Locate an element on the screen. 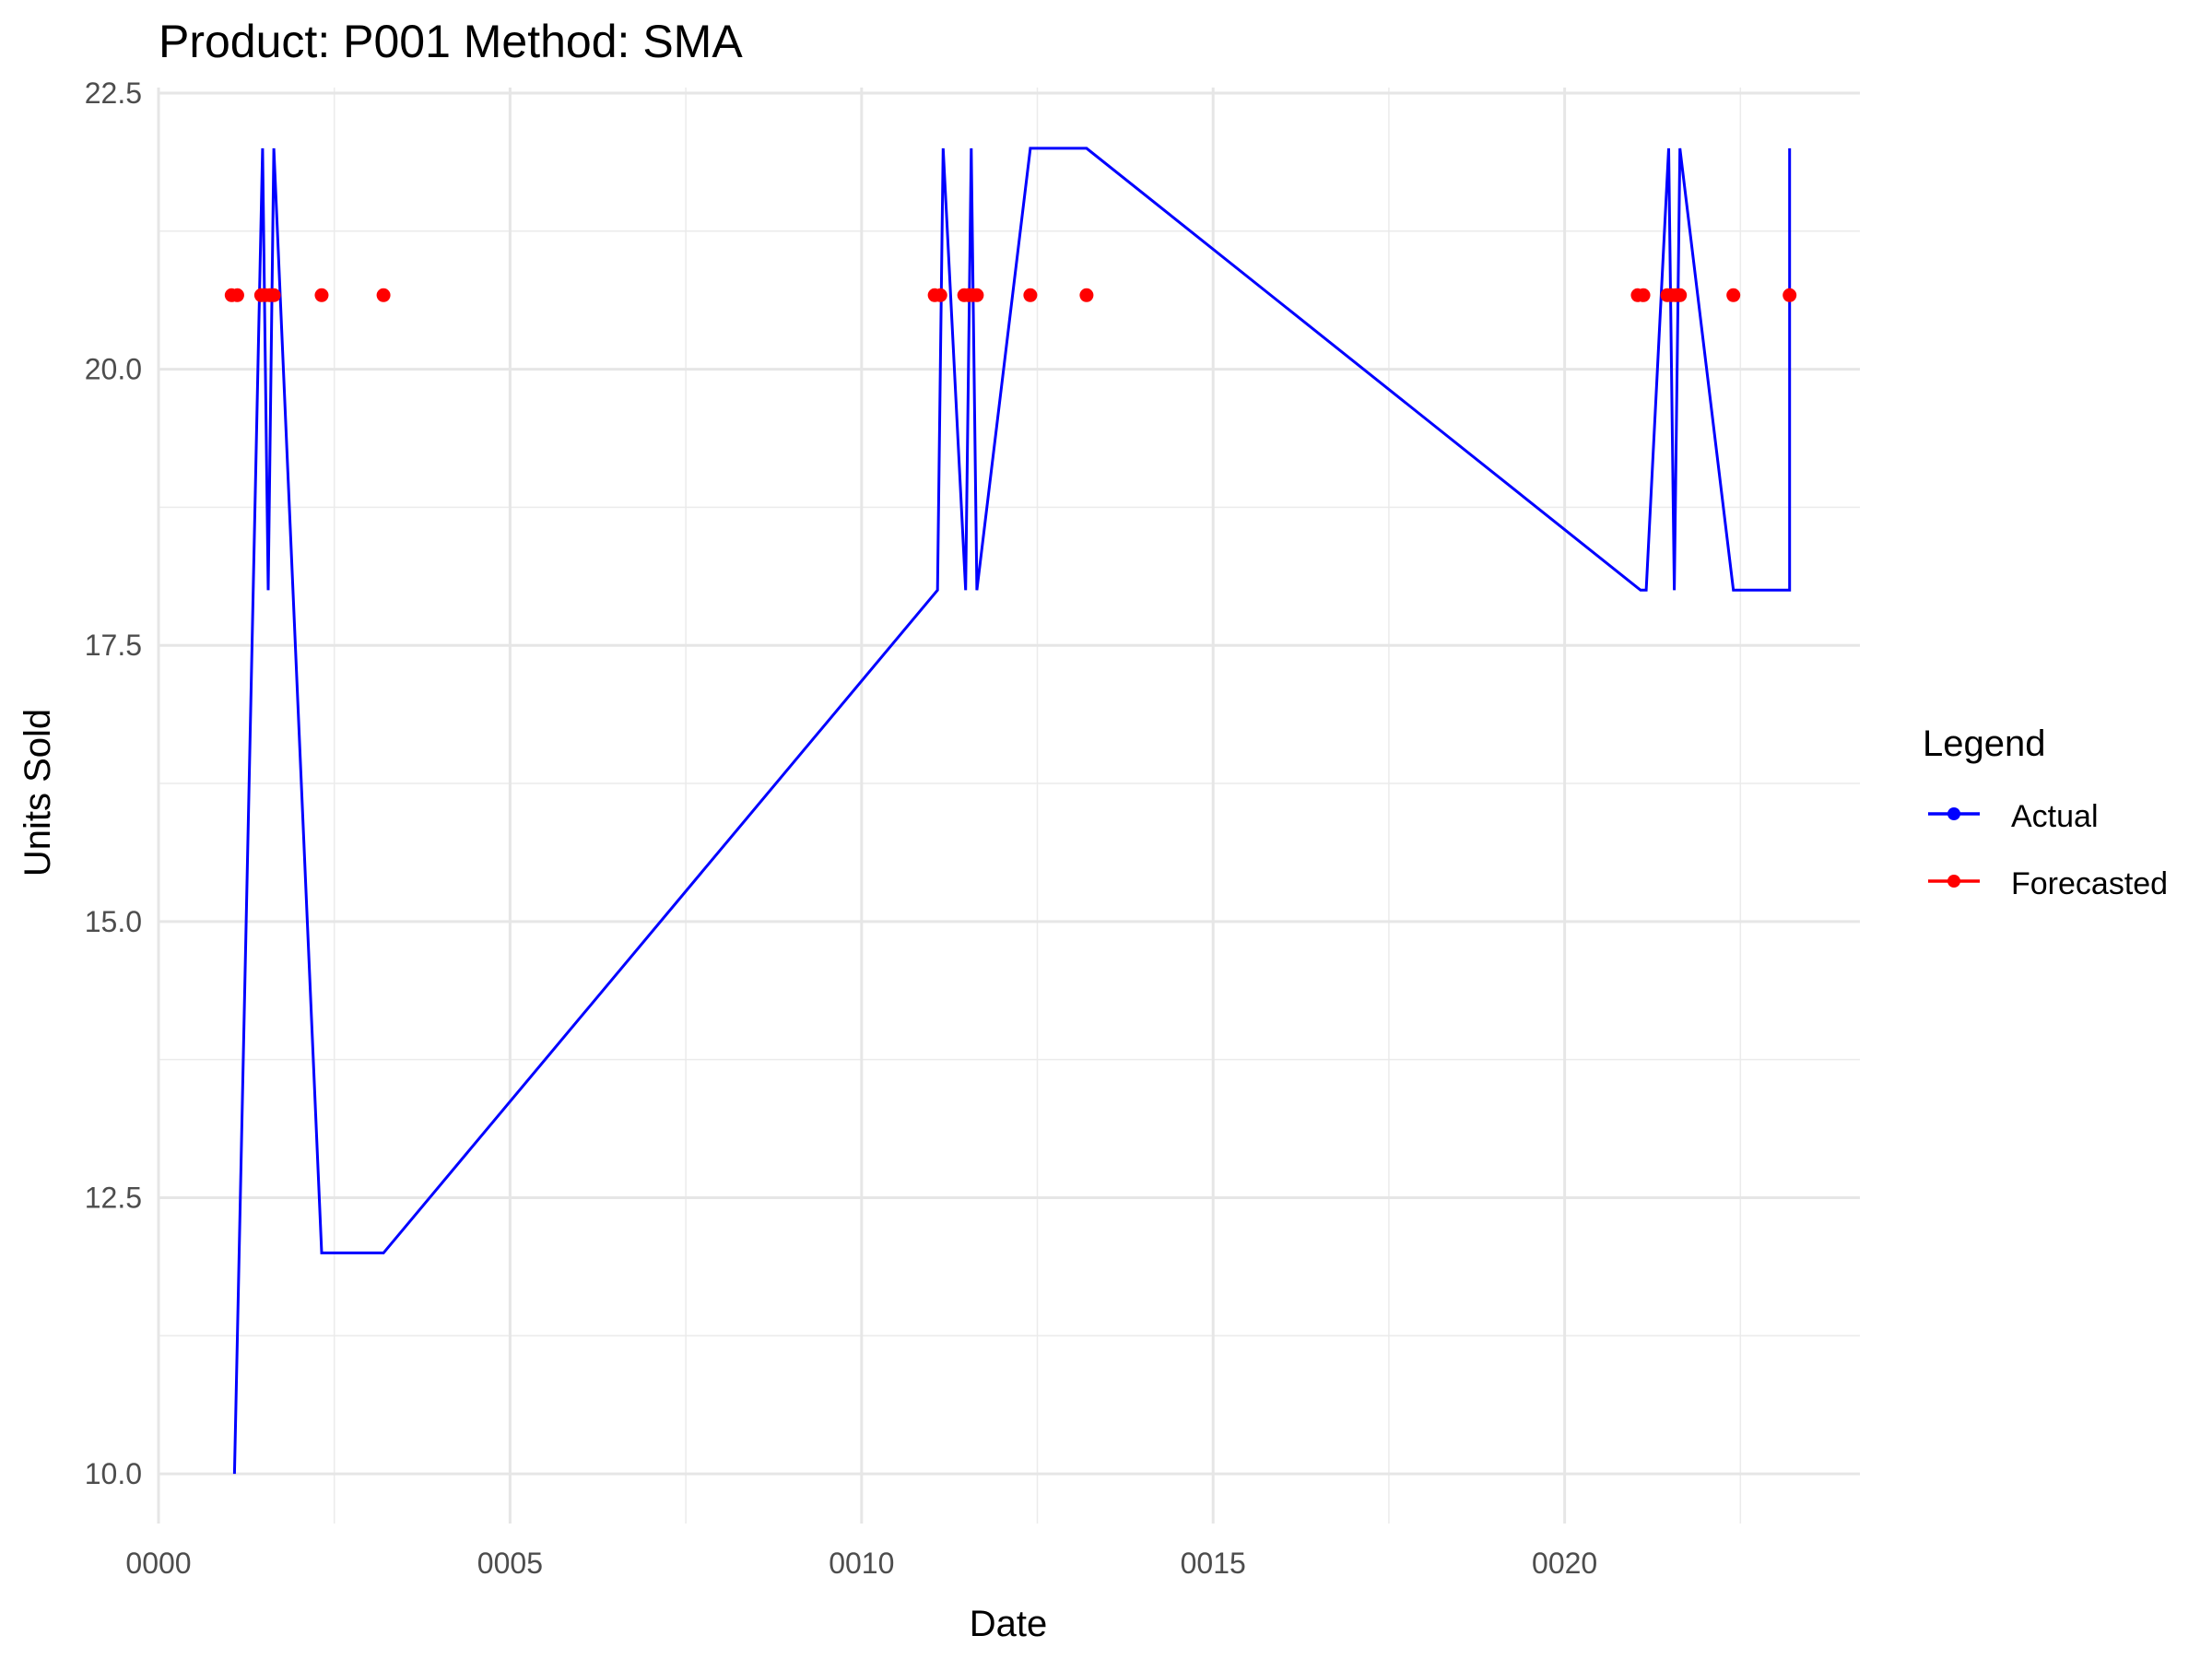 Image resolution: width=2212 pixels, height=1659 pixels. chart-title: Product: P001 Method: SMA is located at coordinates (451, 41).